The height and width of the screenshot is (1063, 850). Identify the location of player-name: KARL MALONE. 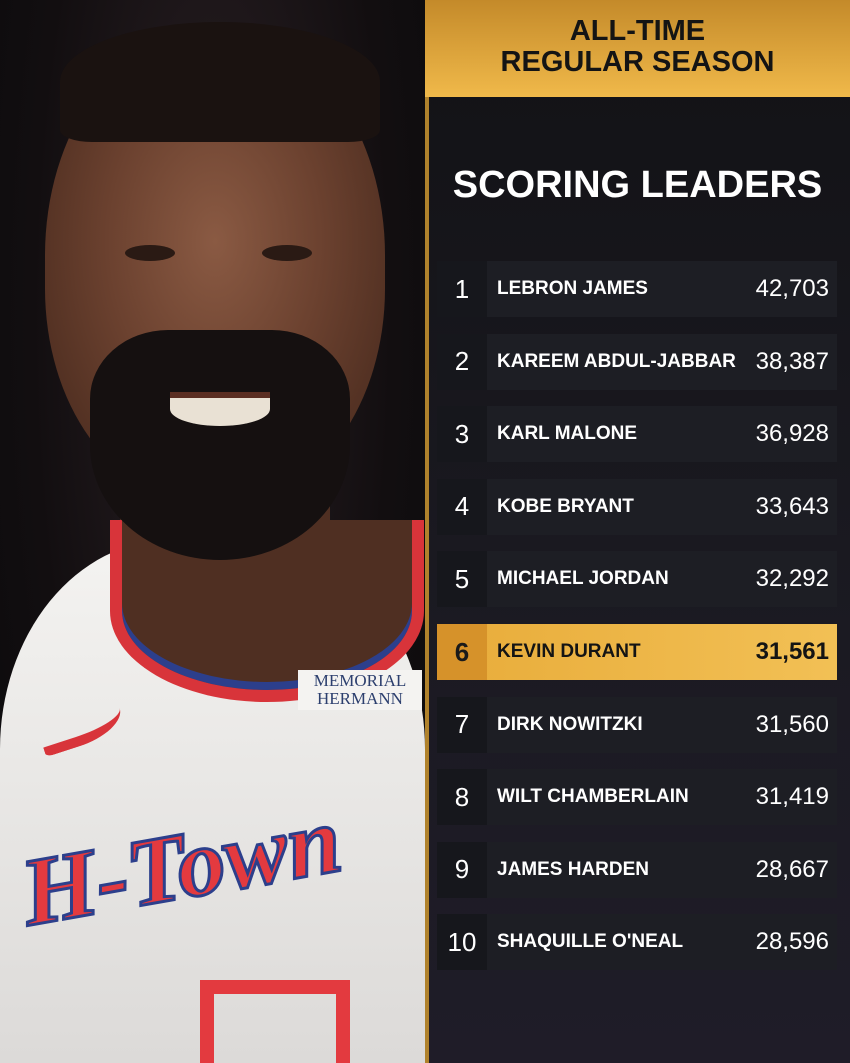
(567, 434).